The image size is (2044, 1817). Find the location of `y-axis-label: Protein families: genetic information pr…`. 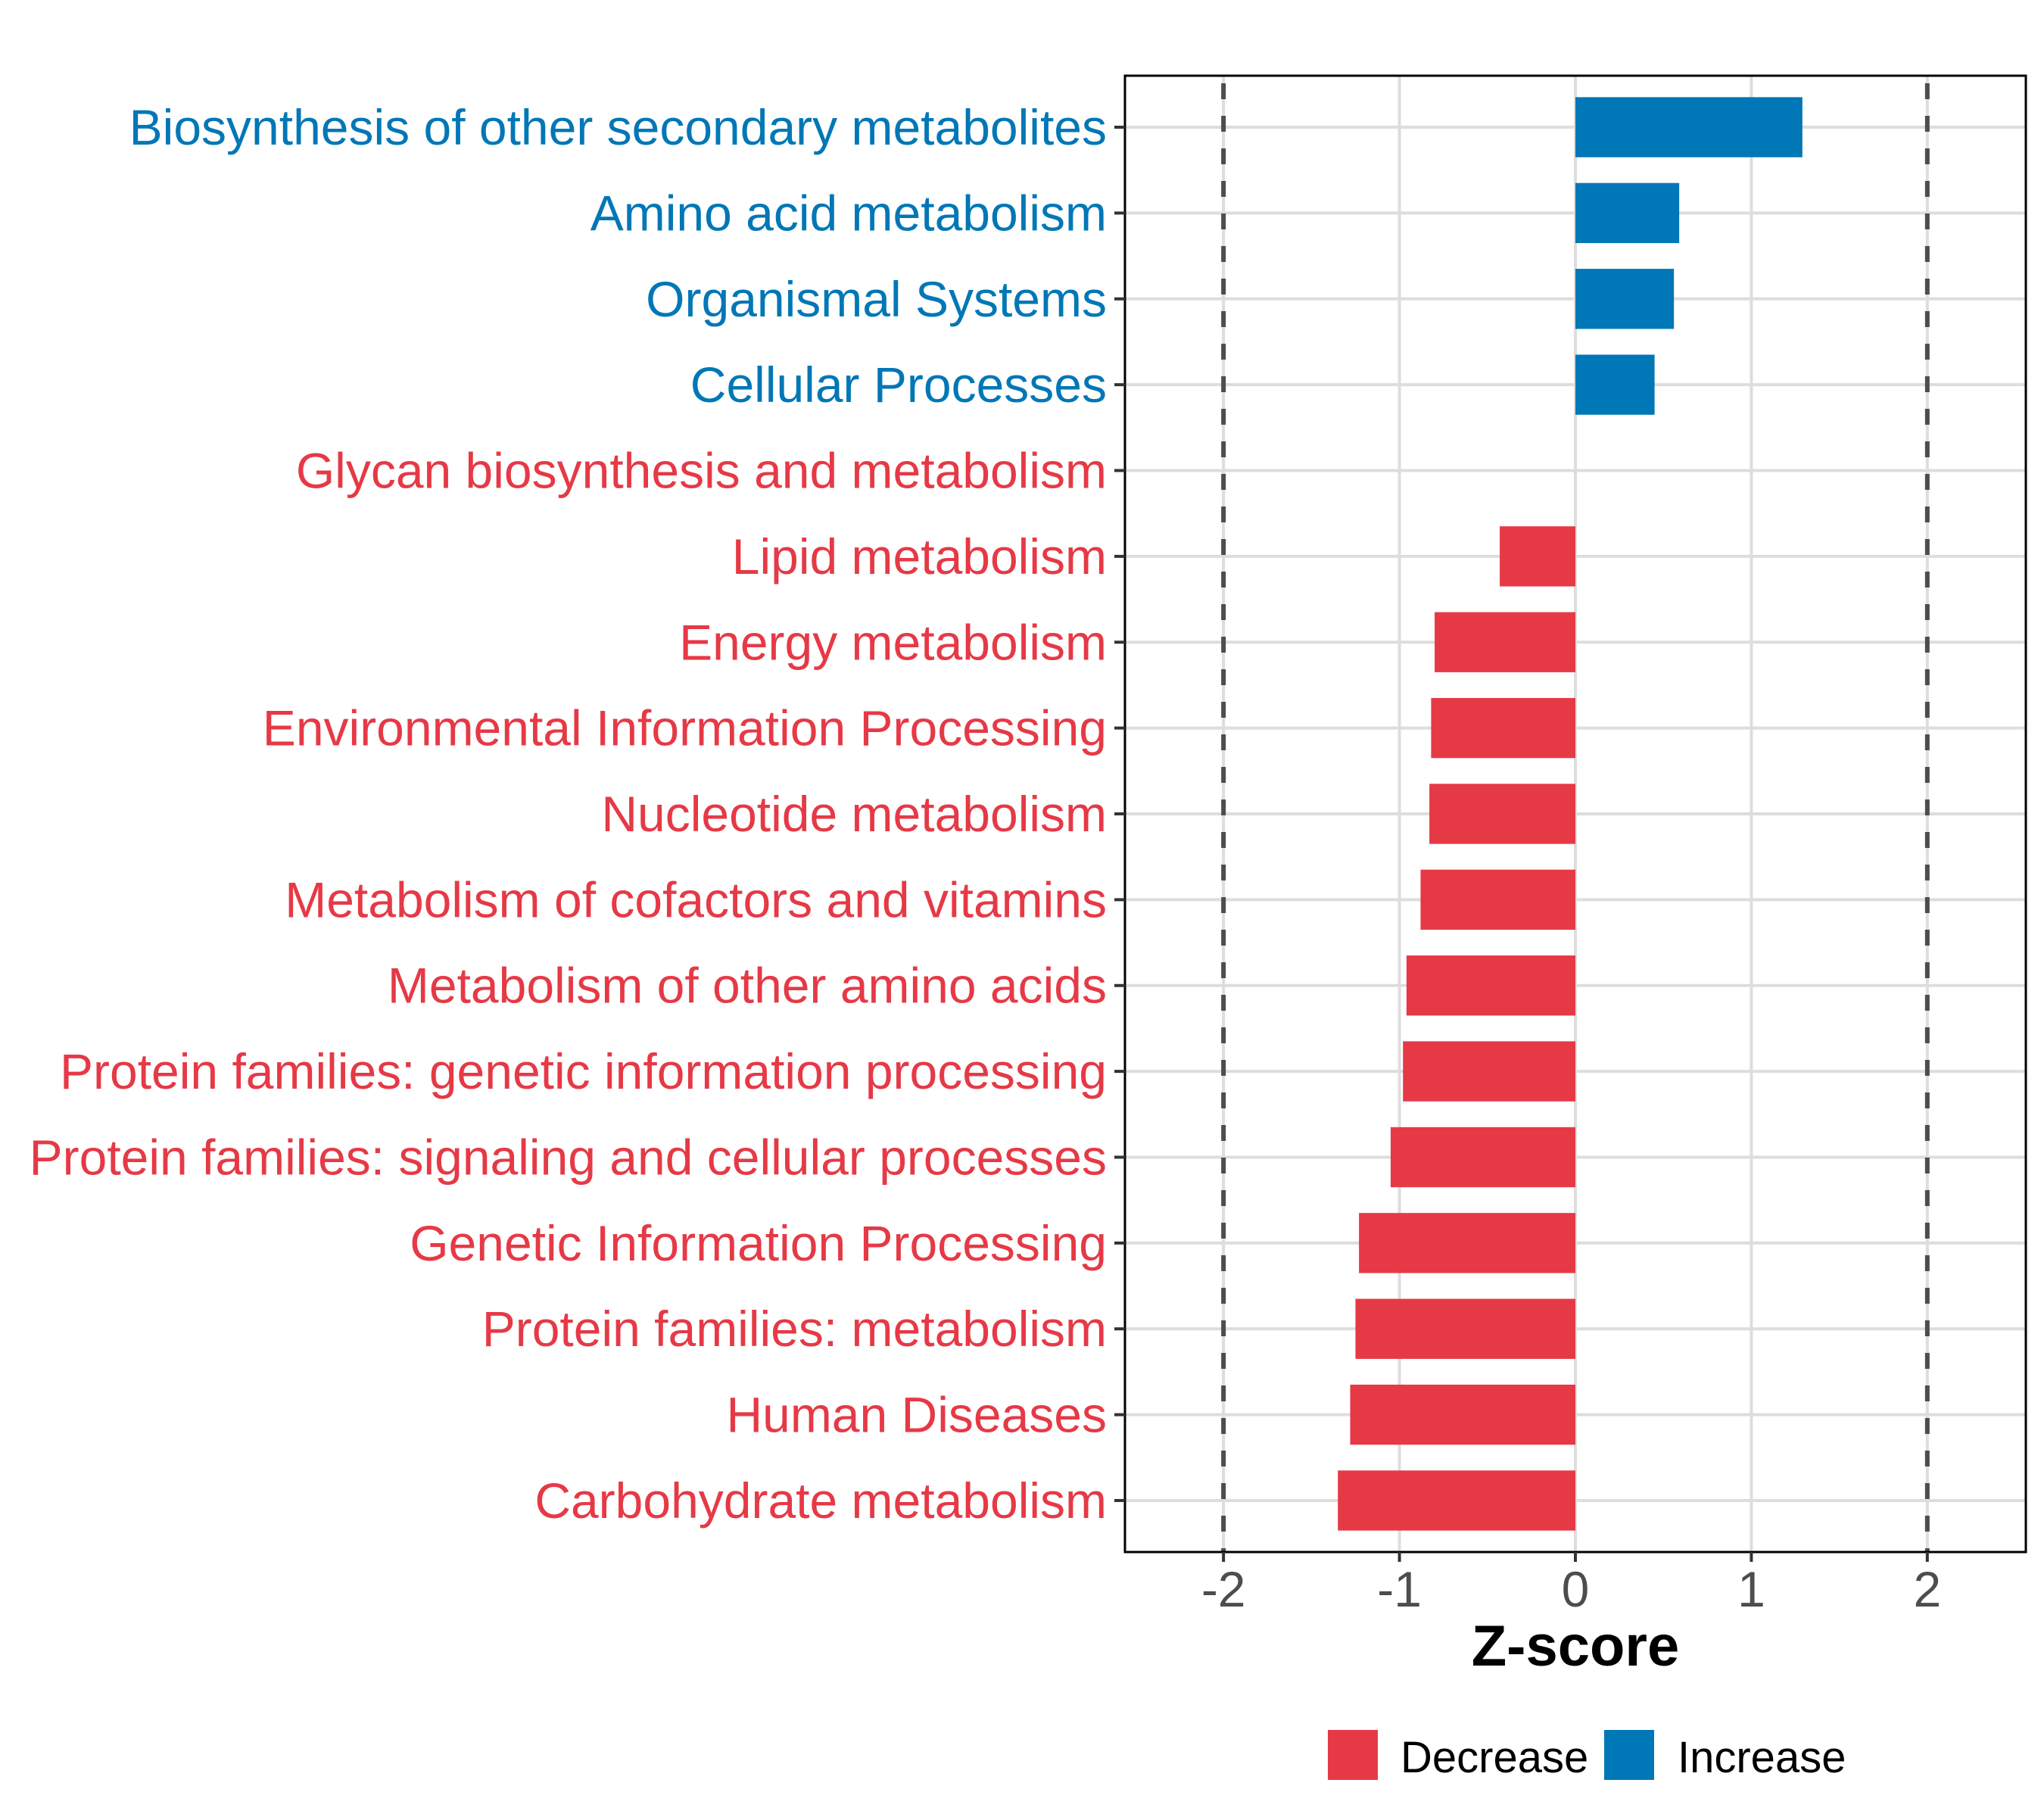

y-axis-label: Protein families: genetic information pr… is located at coordinates (583, 1071).